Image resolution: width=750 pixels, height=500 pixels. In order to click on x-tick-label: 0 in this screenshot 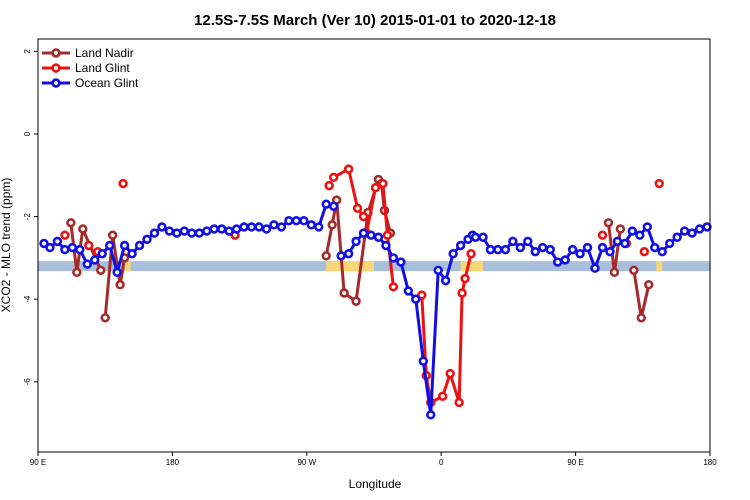, I will do `click(441, 462)`.